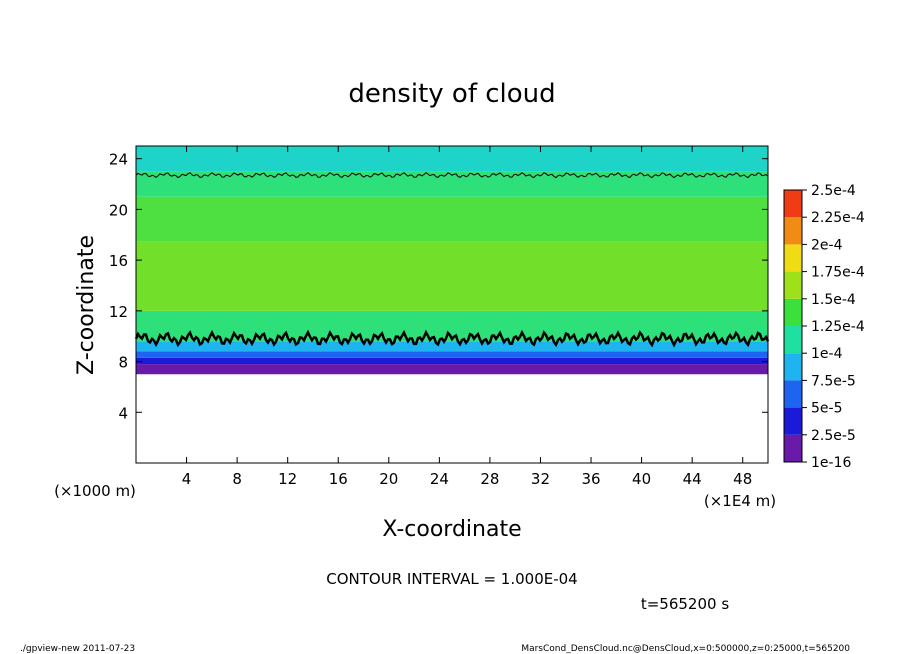 Image resolution: width=904 pixels, height=654 pixels. I want to click on x-tick-label-36: 36, so click(590, 479).